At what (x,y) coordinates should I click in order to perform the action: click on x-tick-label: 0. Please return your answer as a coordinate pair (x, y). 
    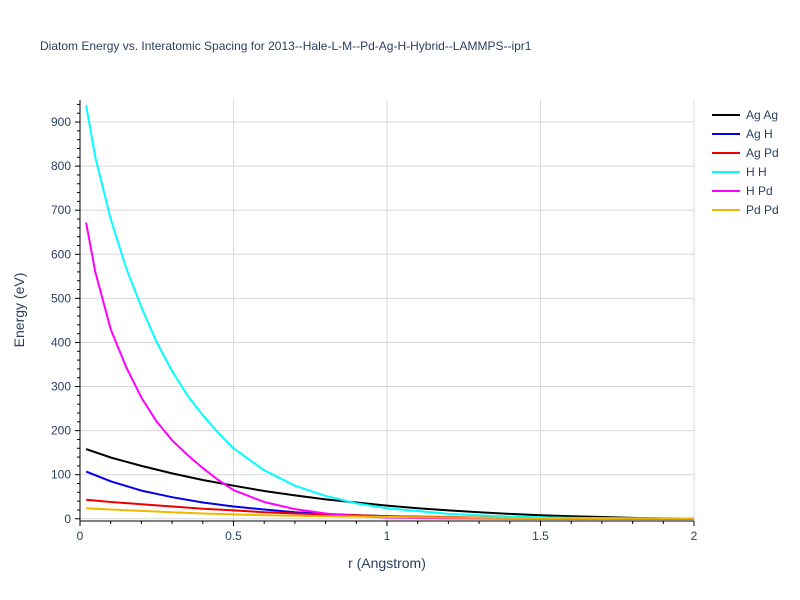
    Looking at the image, I should click on (80, 536).